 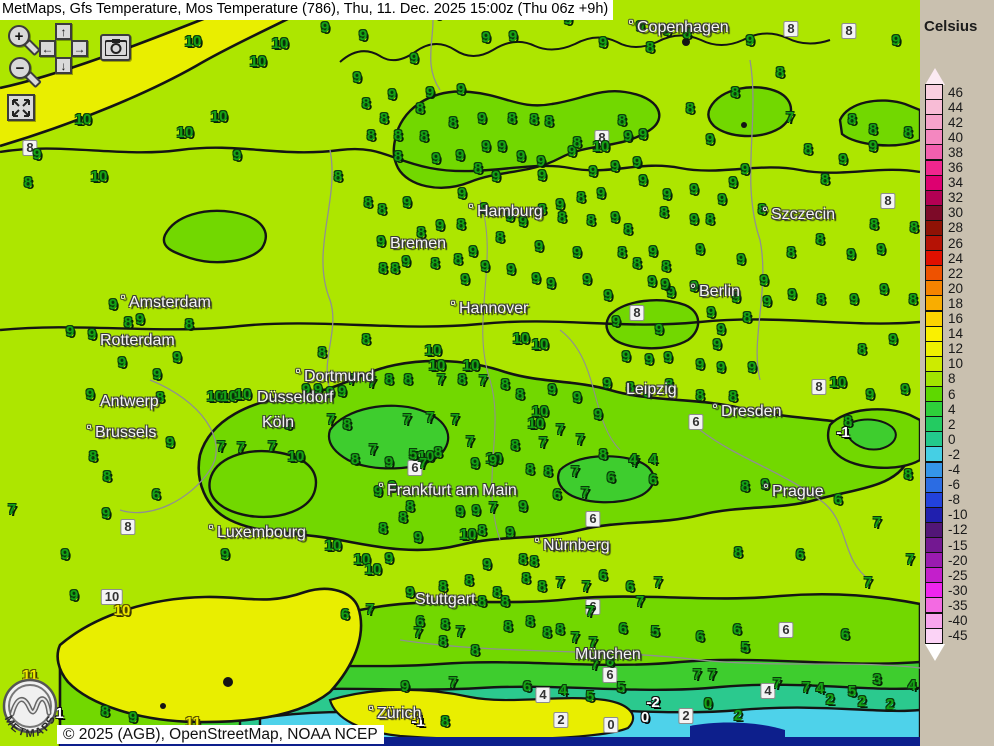 I want to click on pan-up-button: ↑, so click(x=63, y=31).